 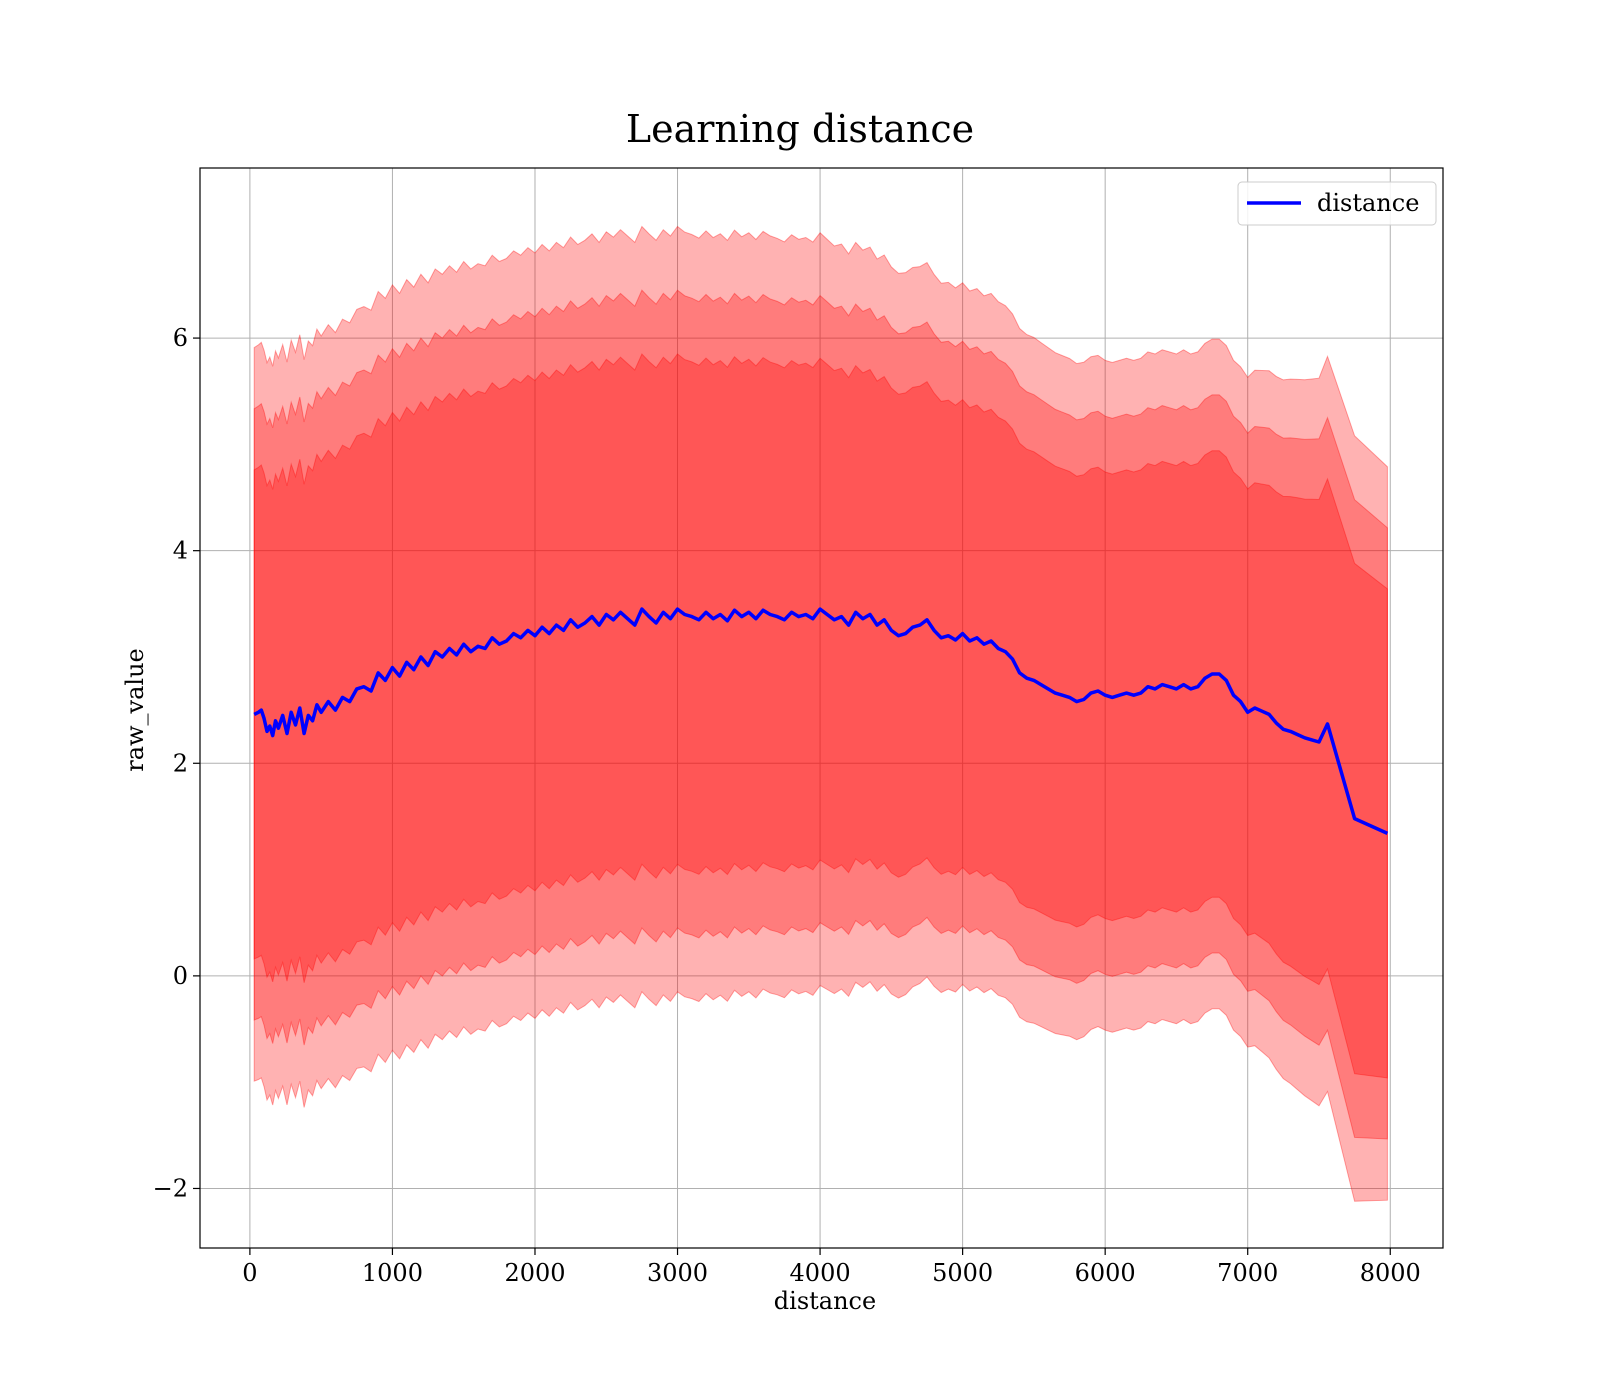 I want to click on legend: distance, so click(x=1337, y=203).